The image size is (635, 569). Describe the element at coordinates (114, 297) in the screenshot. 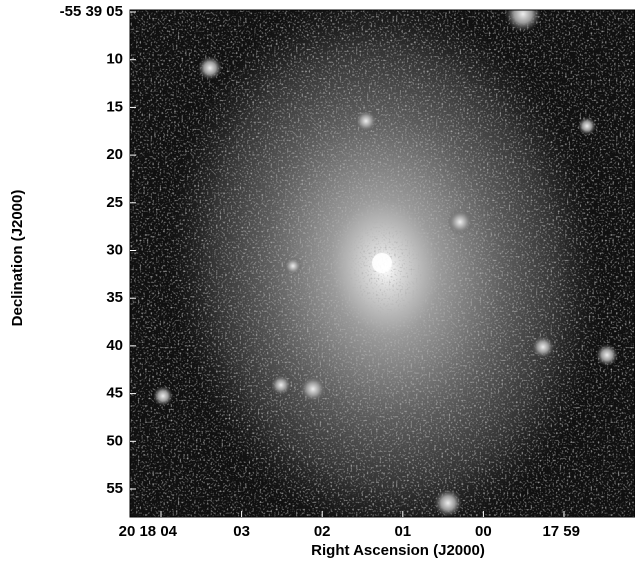

I see `y-tick-label: 35` at that location.